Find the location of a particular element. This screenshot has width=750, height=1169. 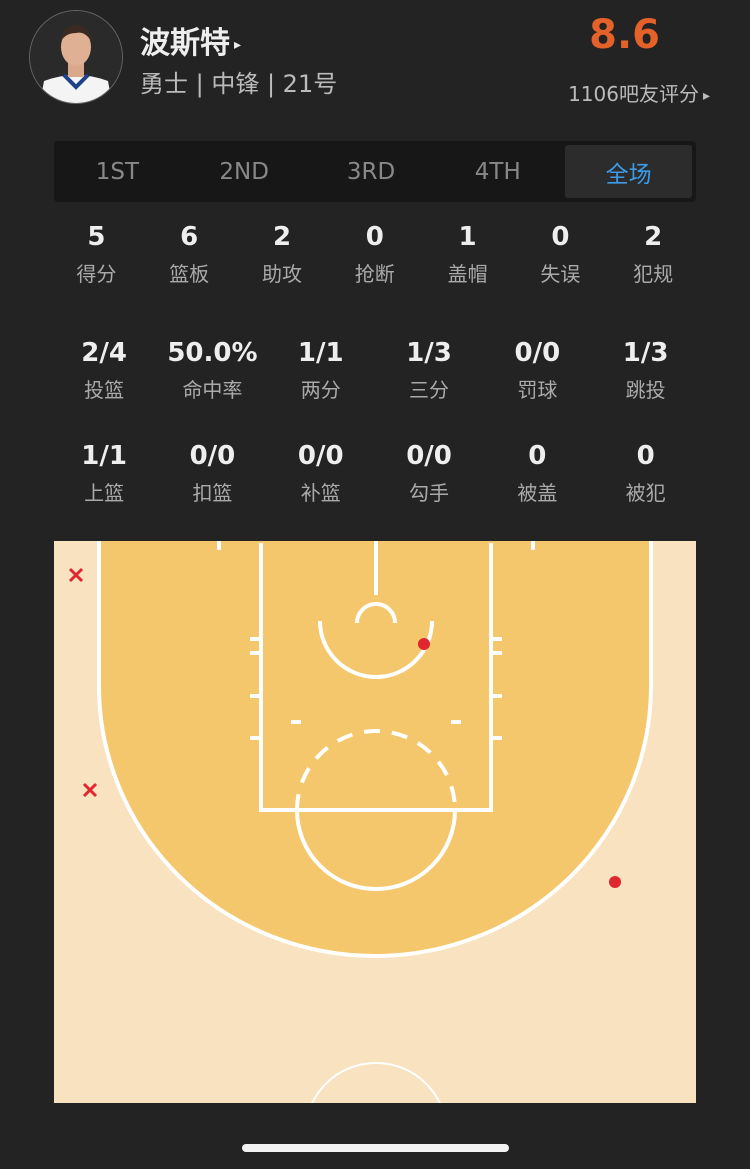

stat-cell: 5 得分 is located at coordinates (96, 254).